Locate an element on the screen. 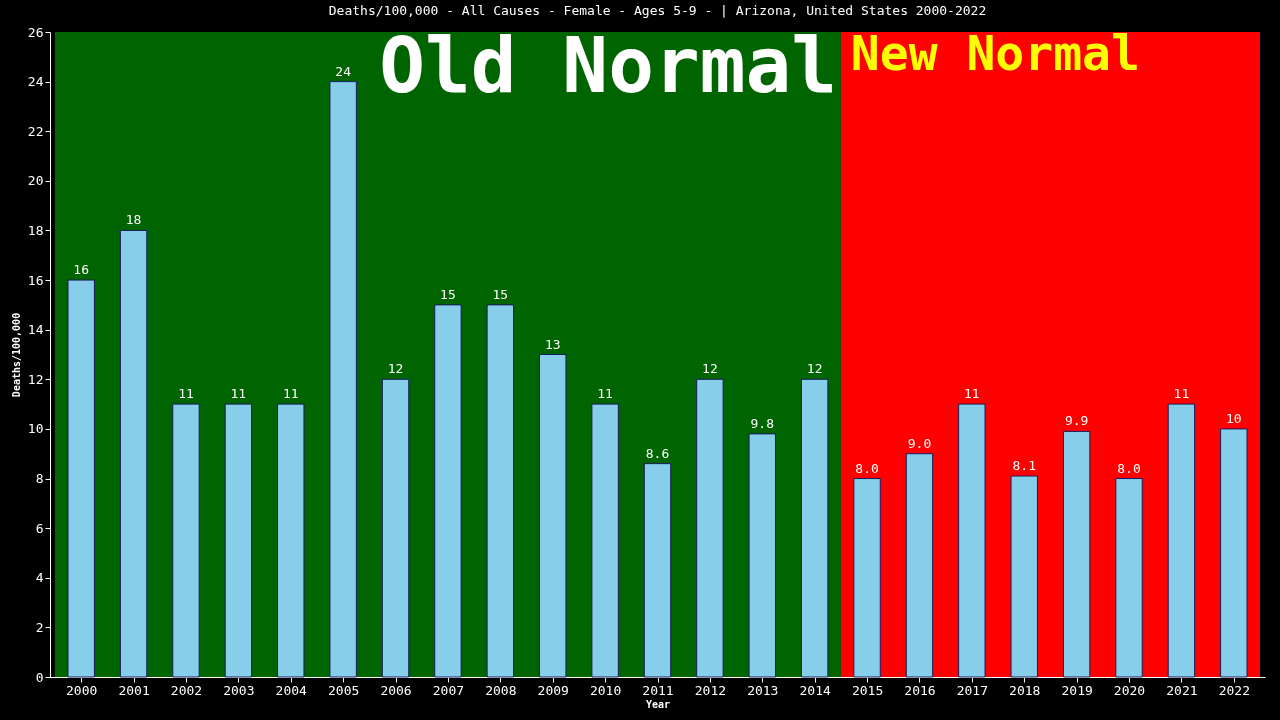  x-tick-label: 2013 is located at coordinates (763, 690).